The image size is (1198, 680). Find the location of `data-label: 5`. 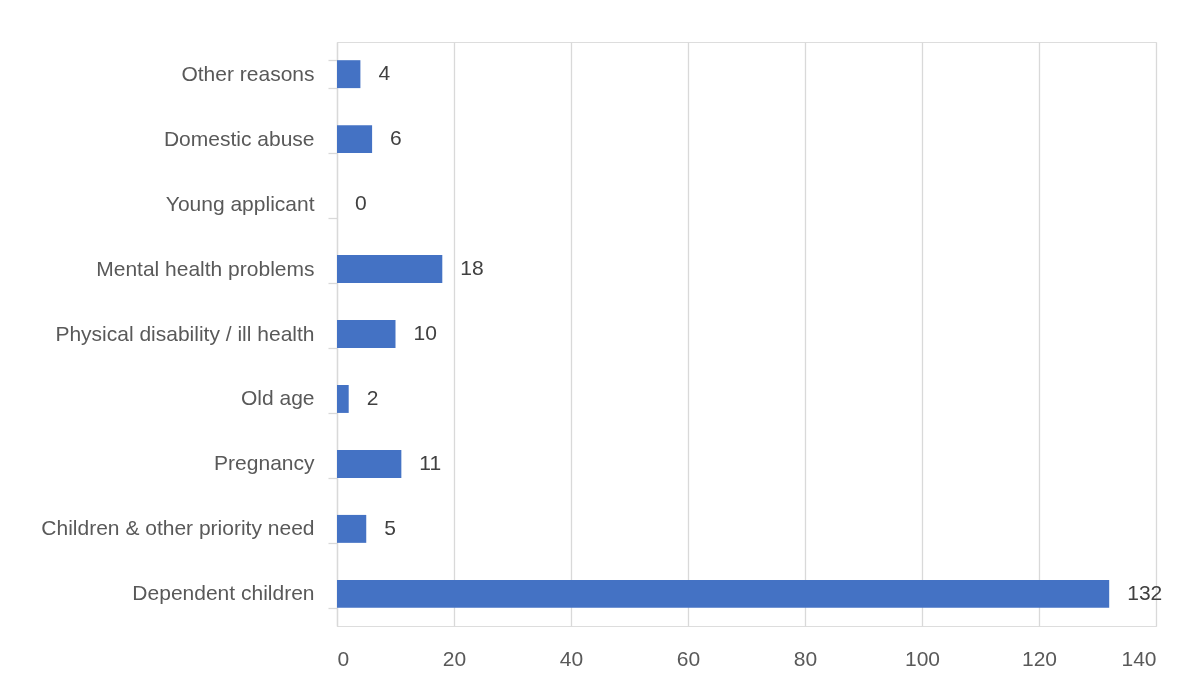

data-label: 5 is located at coordinates (390, 527).